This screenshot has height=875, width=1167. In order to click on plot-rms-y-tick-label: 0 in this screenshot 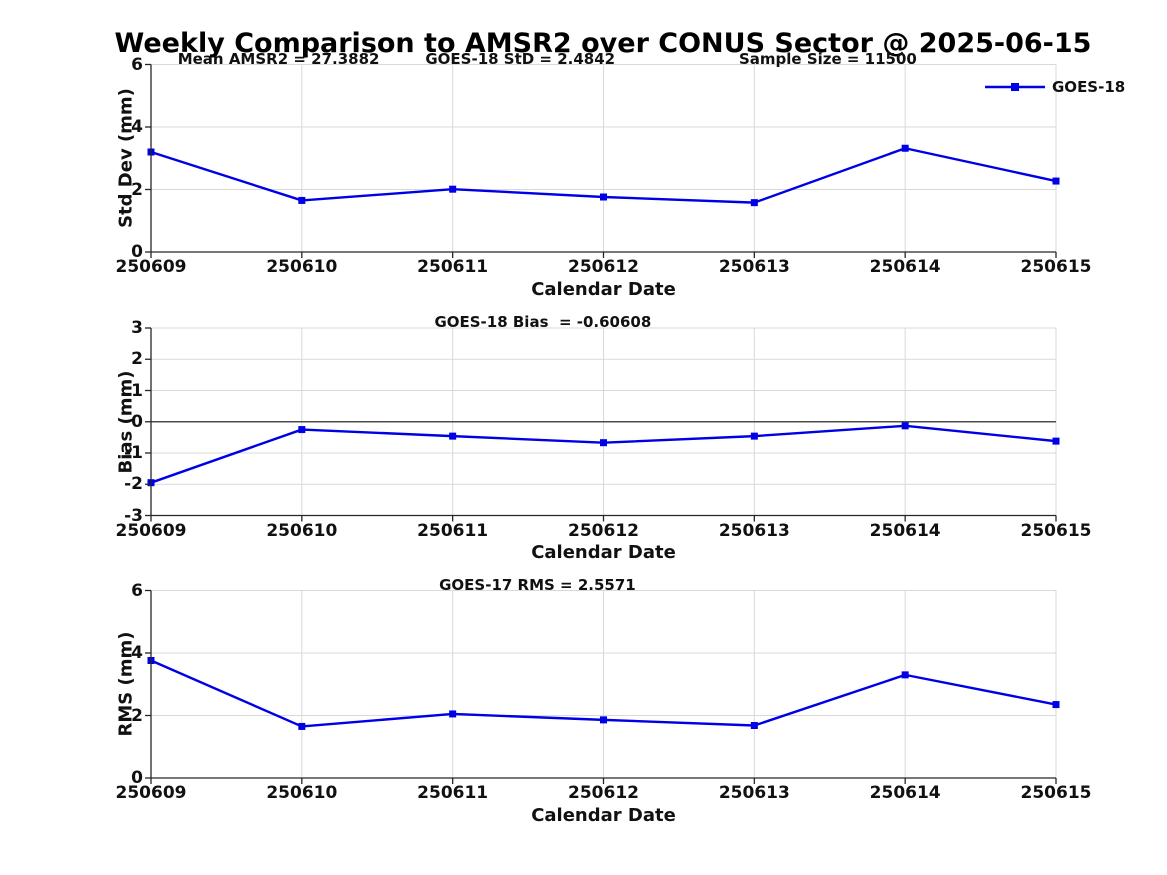, I will do `click(137, 778)`.